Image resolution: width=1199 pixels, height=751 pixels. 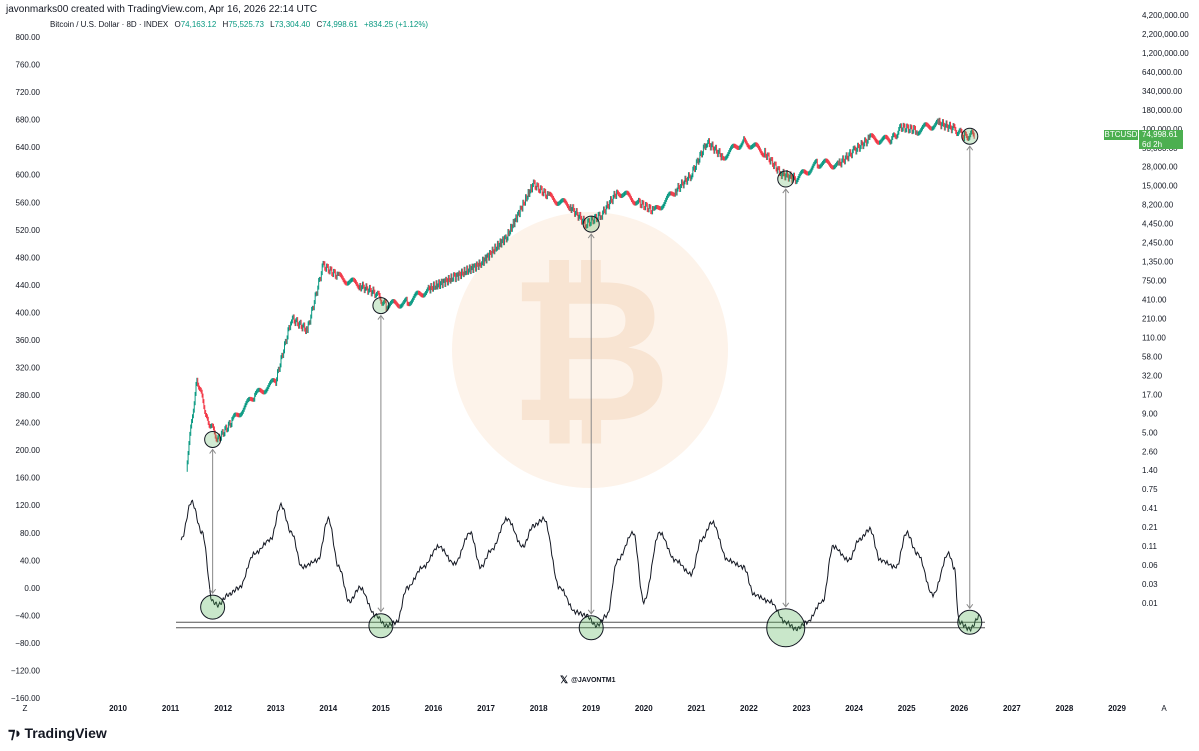 What do you see at coordinates (1158, 224) in the screenshot?
I see `right-axis-tick-label: 4,450.00` at bounding box center [1158, 224].